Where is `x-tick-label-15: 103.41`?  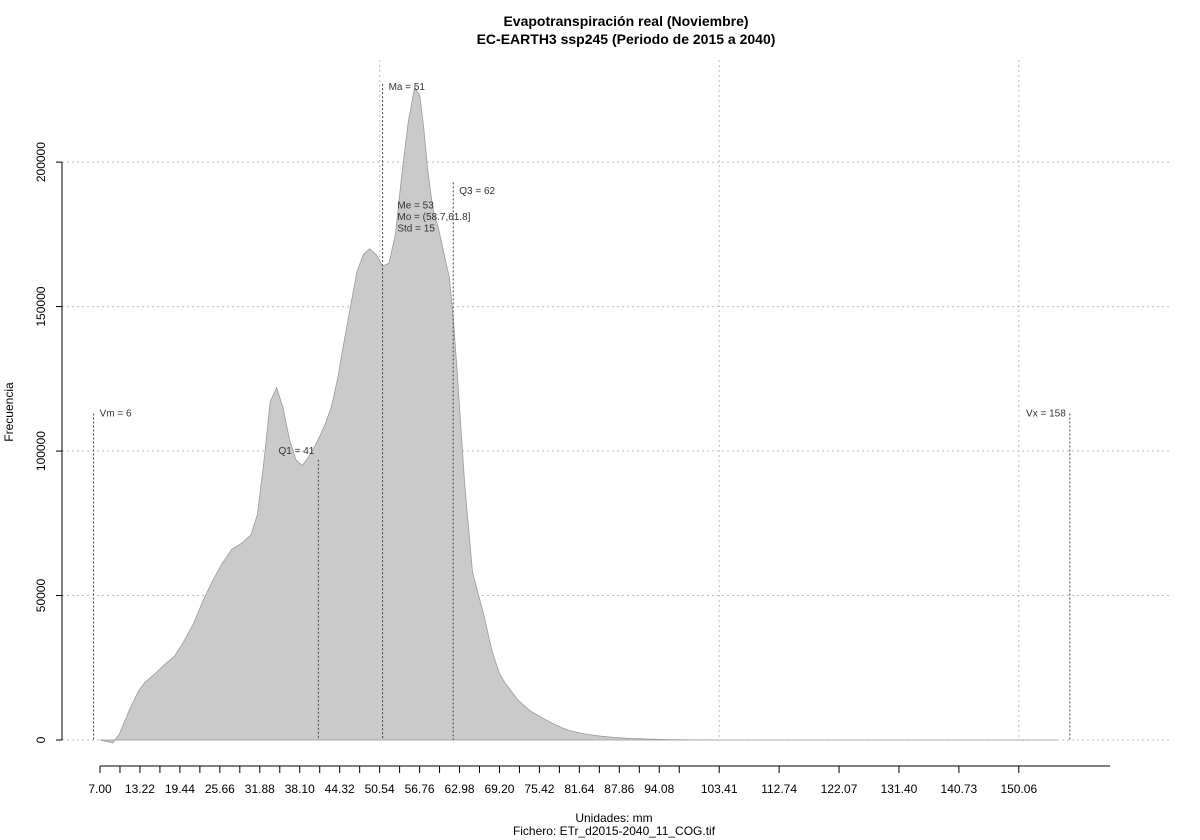
x-tick-label-15: 103.41 is located at coordinates (719, 789).